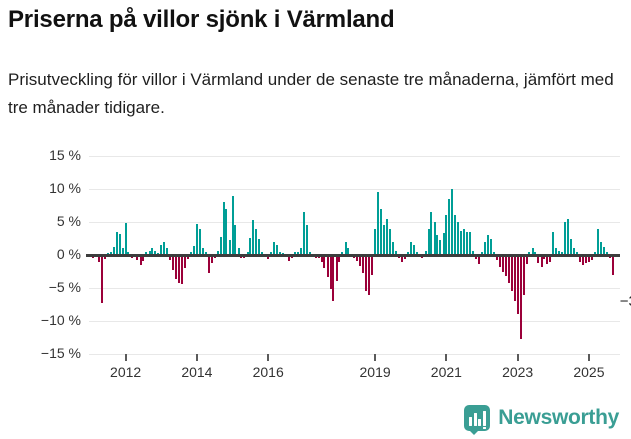 The height and width of the screenshot is (439, 631). I want to click on zero-line, so click(353, 255).